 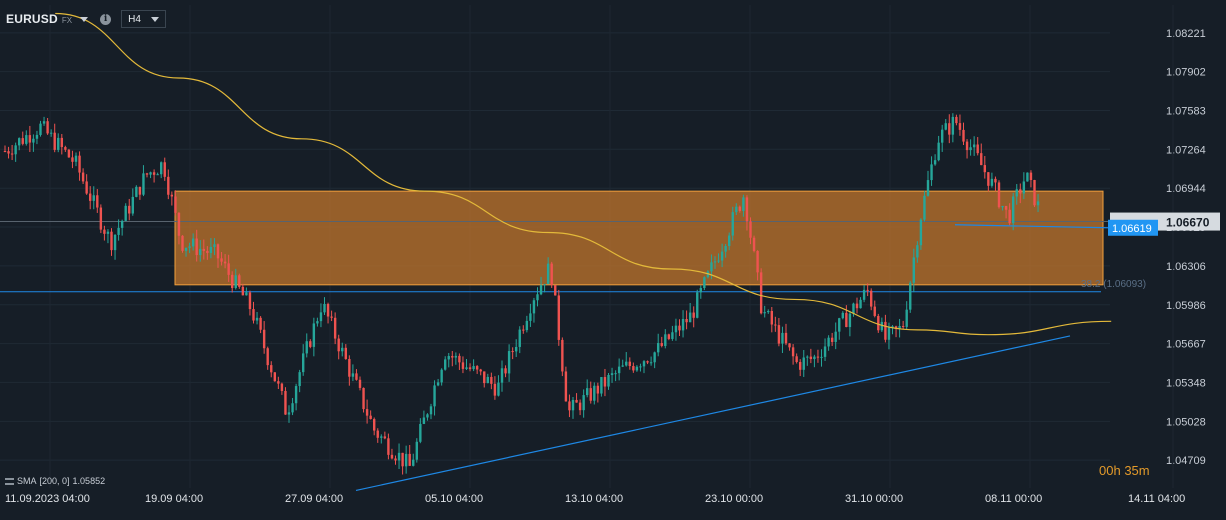 What do you see at coordinates (1186, 111) in the screenshot?
I see `y-tick-label: 1.07583` at bounding box center [1186, 111].